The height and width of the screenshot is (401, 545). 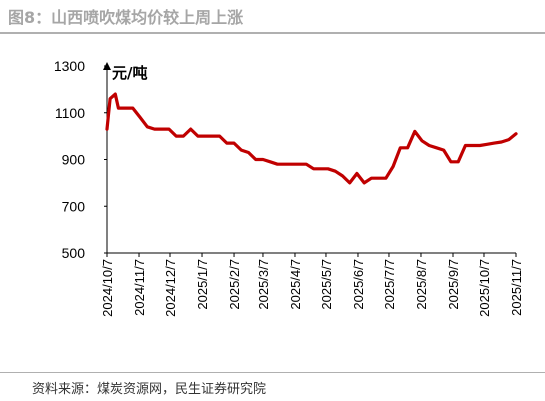 I want to click on x-tick-label: 2025/1/7, so click(x=202, y=284).